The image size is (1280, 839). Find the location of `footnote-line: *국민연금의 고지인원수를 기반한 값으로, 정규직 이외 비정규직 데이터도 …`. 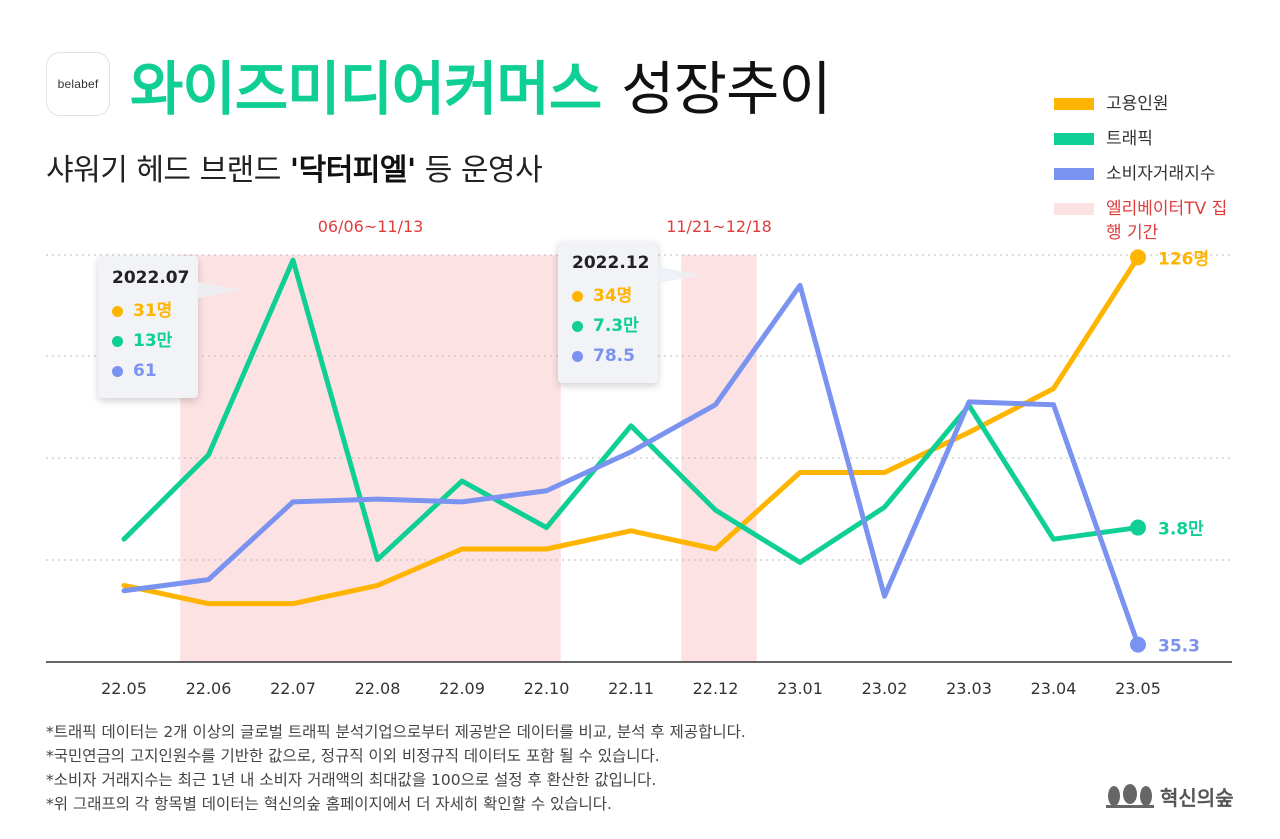

footnote-line: *국민연금의 고지인원수를 기반한 값으로, 정규직 이외 비정규직 데이터도 … is located at coordinates (353, 756).